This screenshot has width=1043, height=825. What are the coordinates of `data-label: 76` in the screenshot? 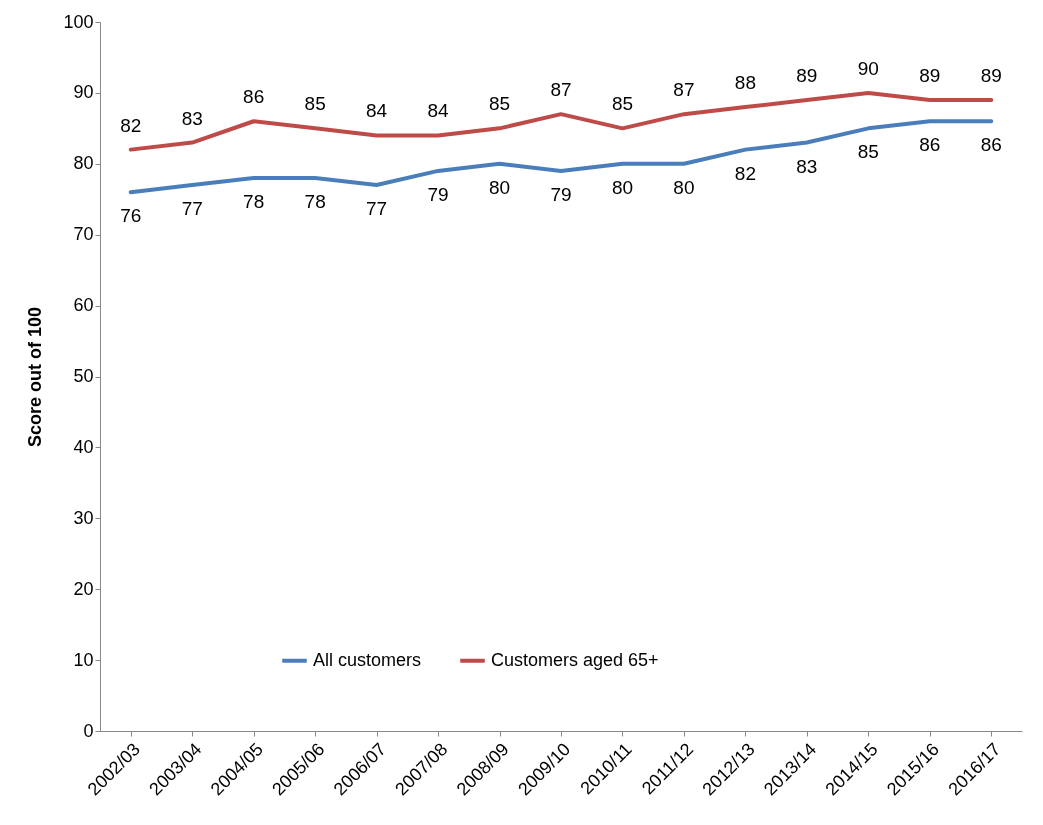 It's located at (131, 216).